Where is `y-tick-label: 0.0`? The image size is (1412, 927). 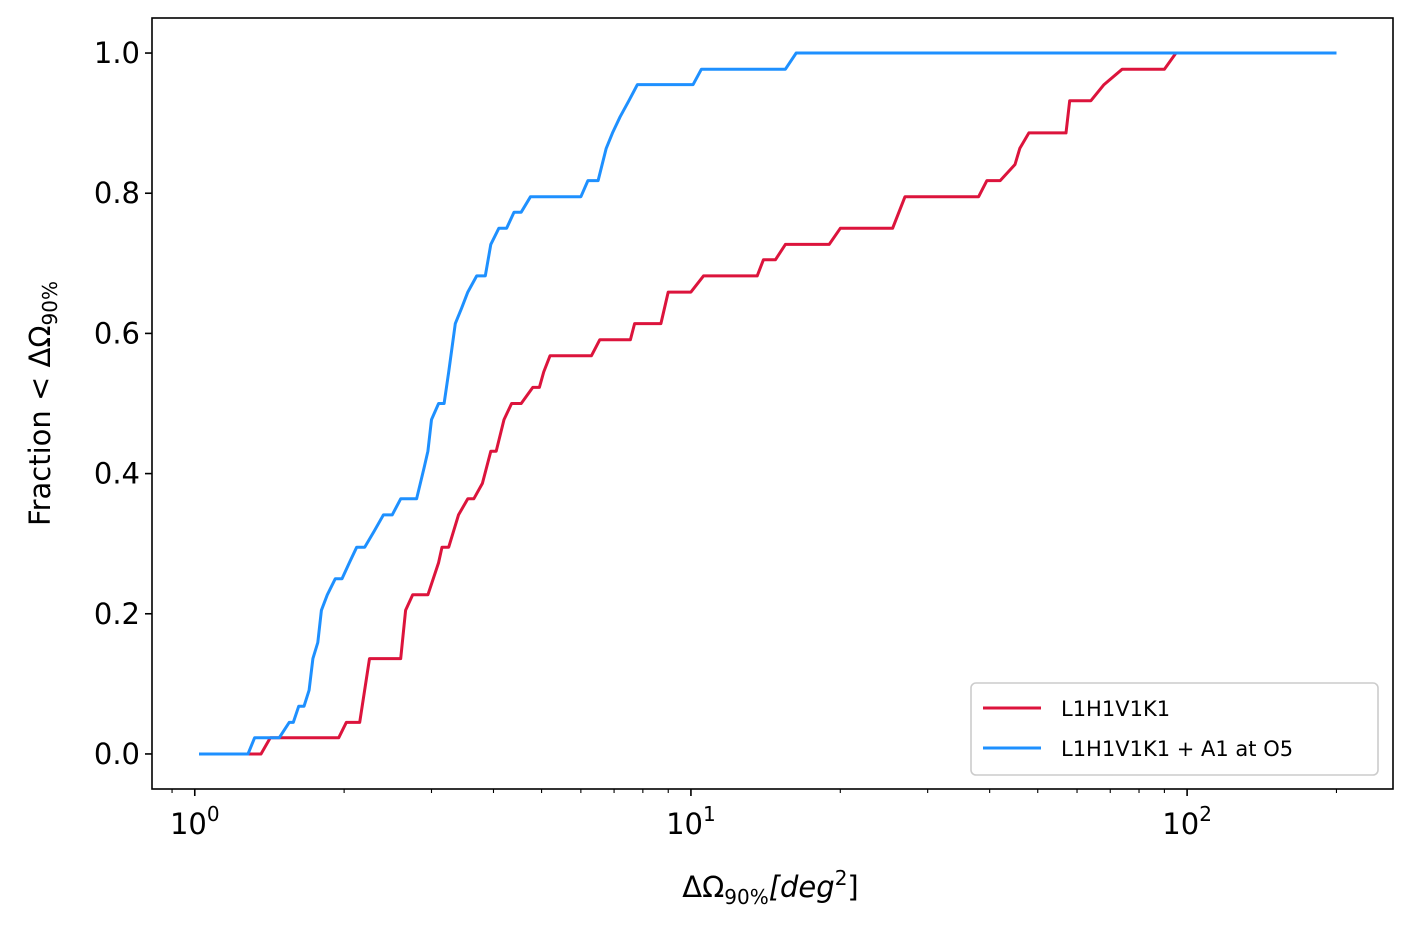 y-tick-label: 0.0 is located at coordinates (117, 754).